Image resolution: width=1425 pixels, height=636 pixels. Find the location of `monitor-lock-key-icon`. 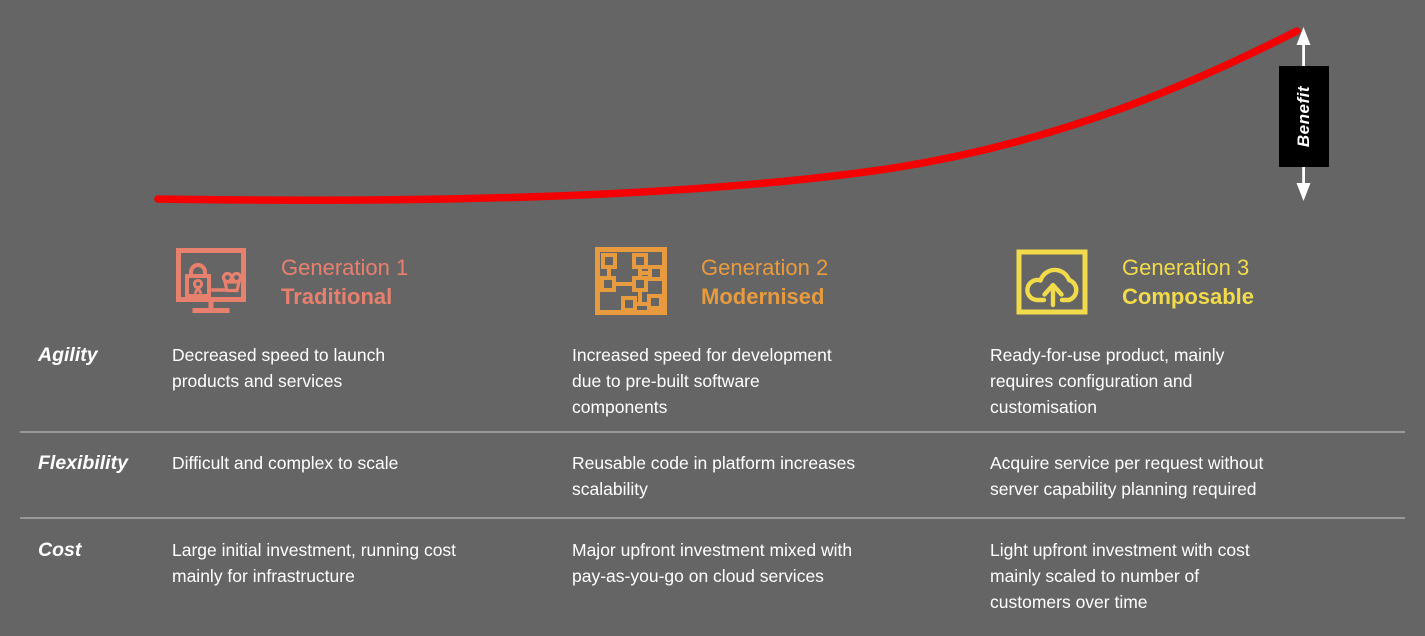

monitor-lock-key-icon is located at coordinates (211, 280).